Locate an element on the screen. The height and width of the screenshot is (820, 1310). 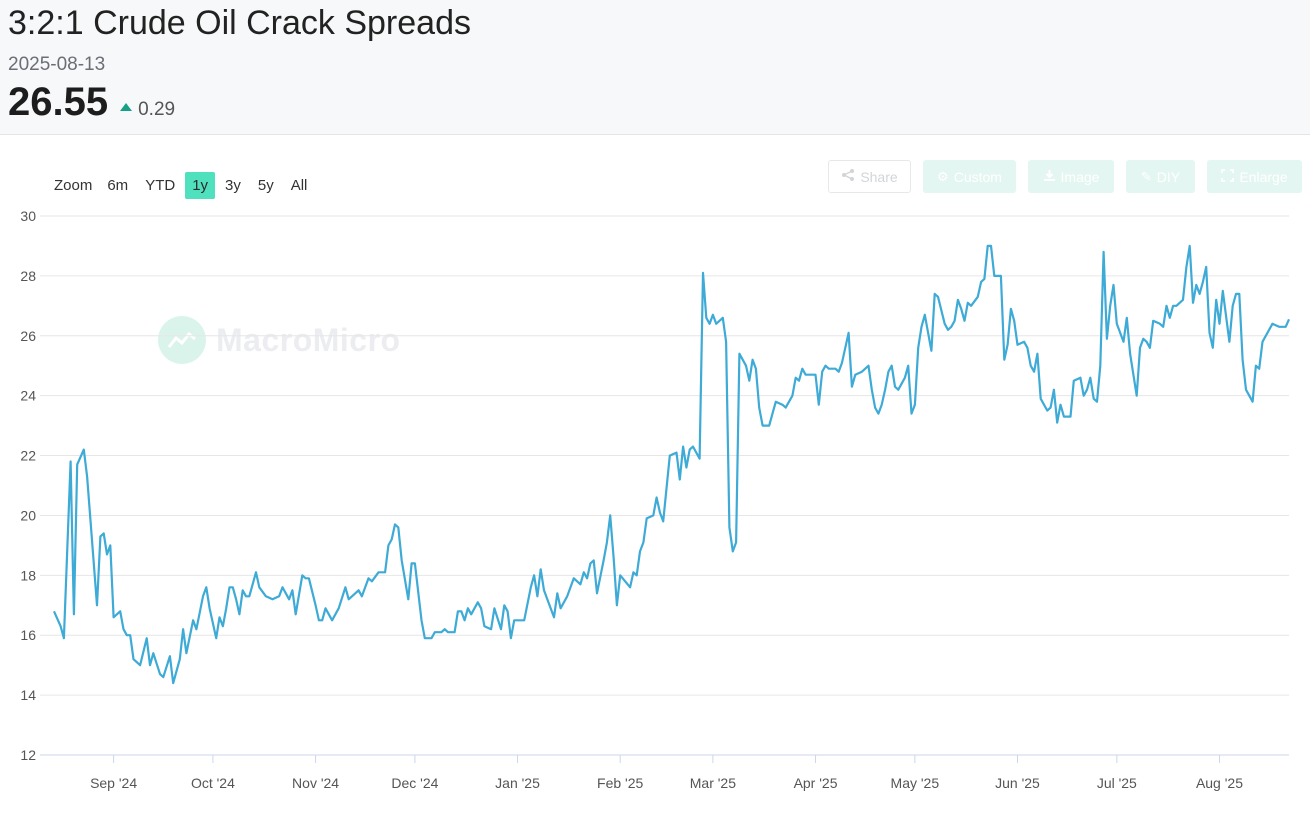
y-tick-label: 12 is located at coordinates (28, 755).